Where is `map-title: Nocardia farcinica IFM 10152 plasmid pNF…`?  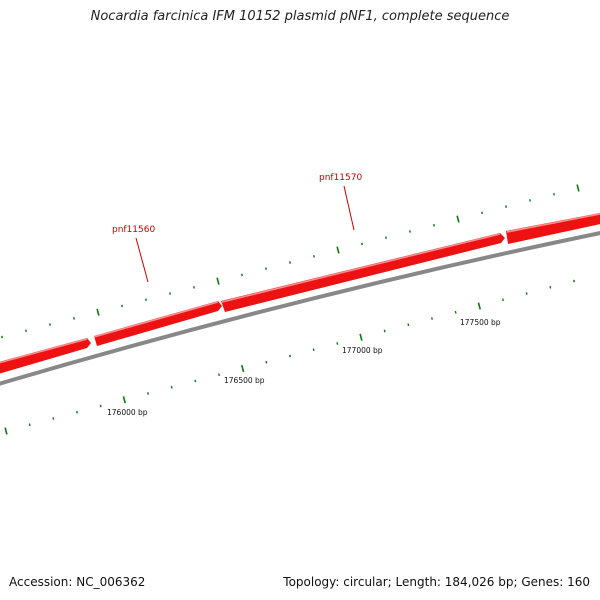
map-title: Nocardia farcinica IFM 10152 plasmid pNF… is located at coordinates (300, 16).